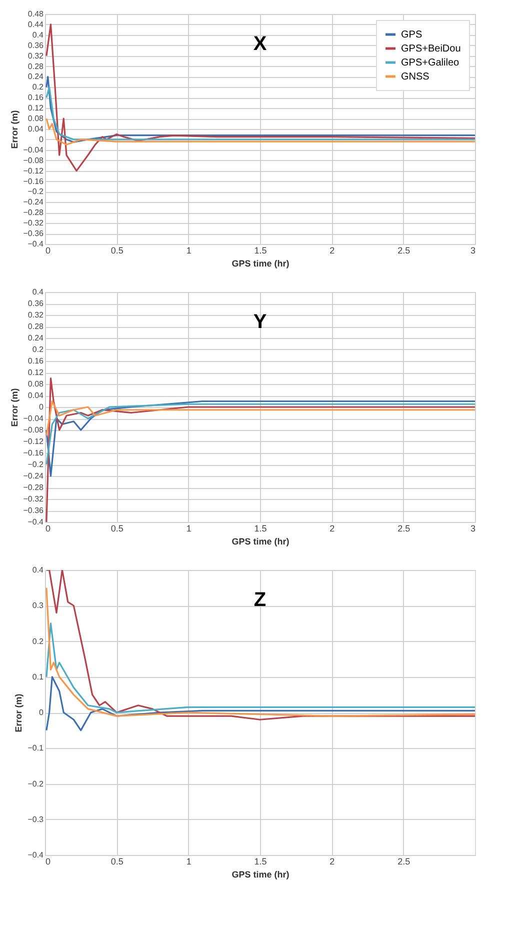  I want to click on legend-label: GPS+Galileo, so click(430, 63).